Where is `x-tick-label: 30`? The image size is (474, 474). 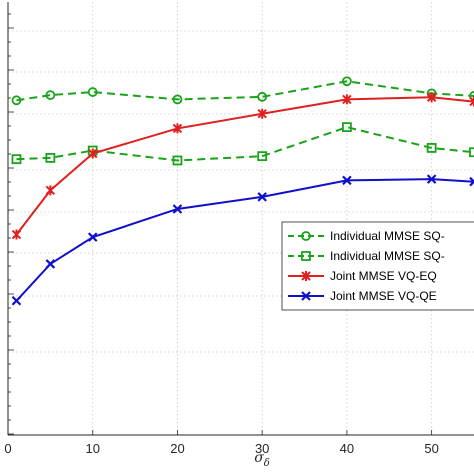
x-tick-label: 30 is located at coordinates (262, 448).